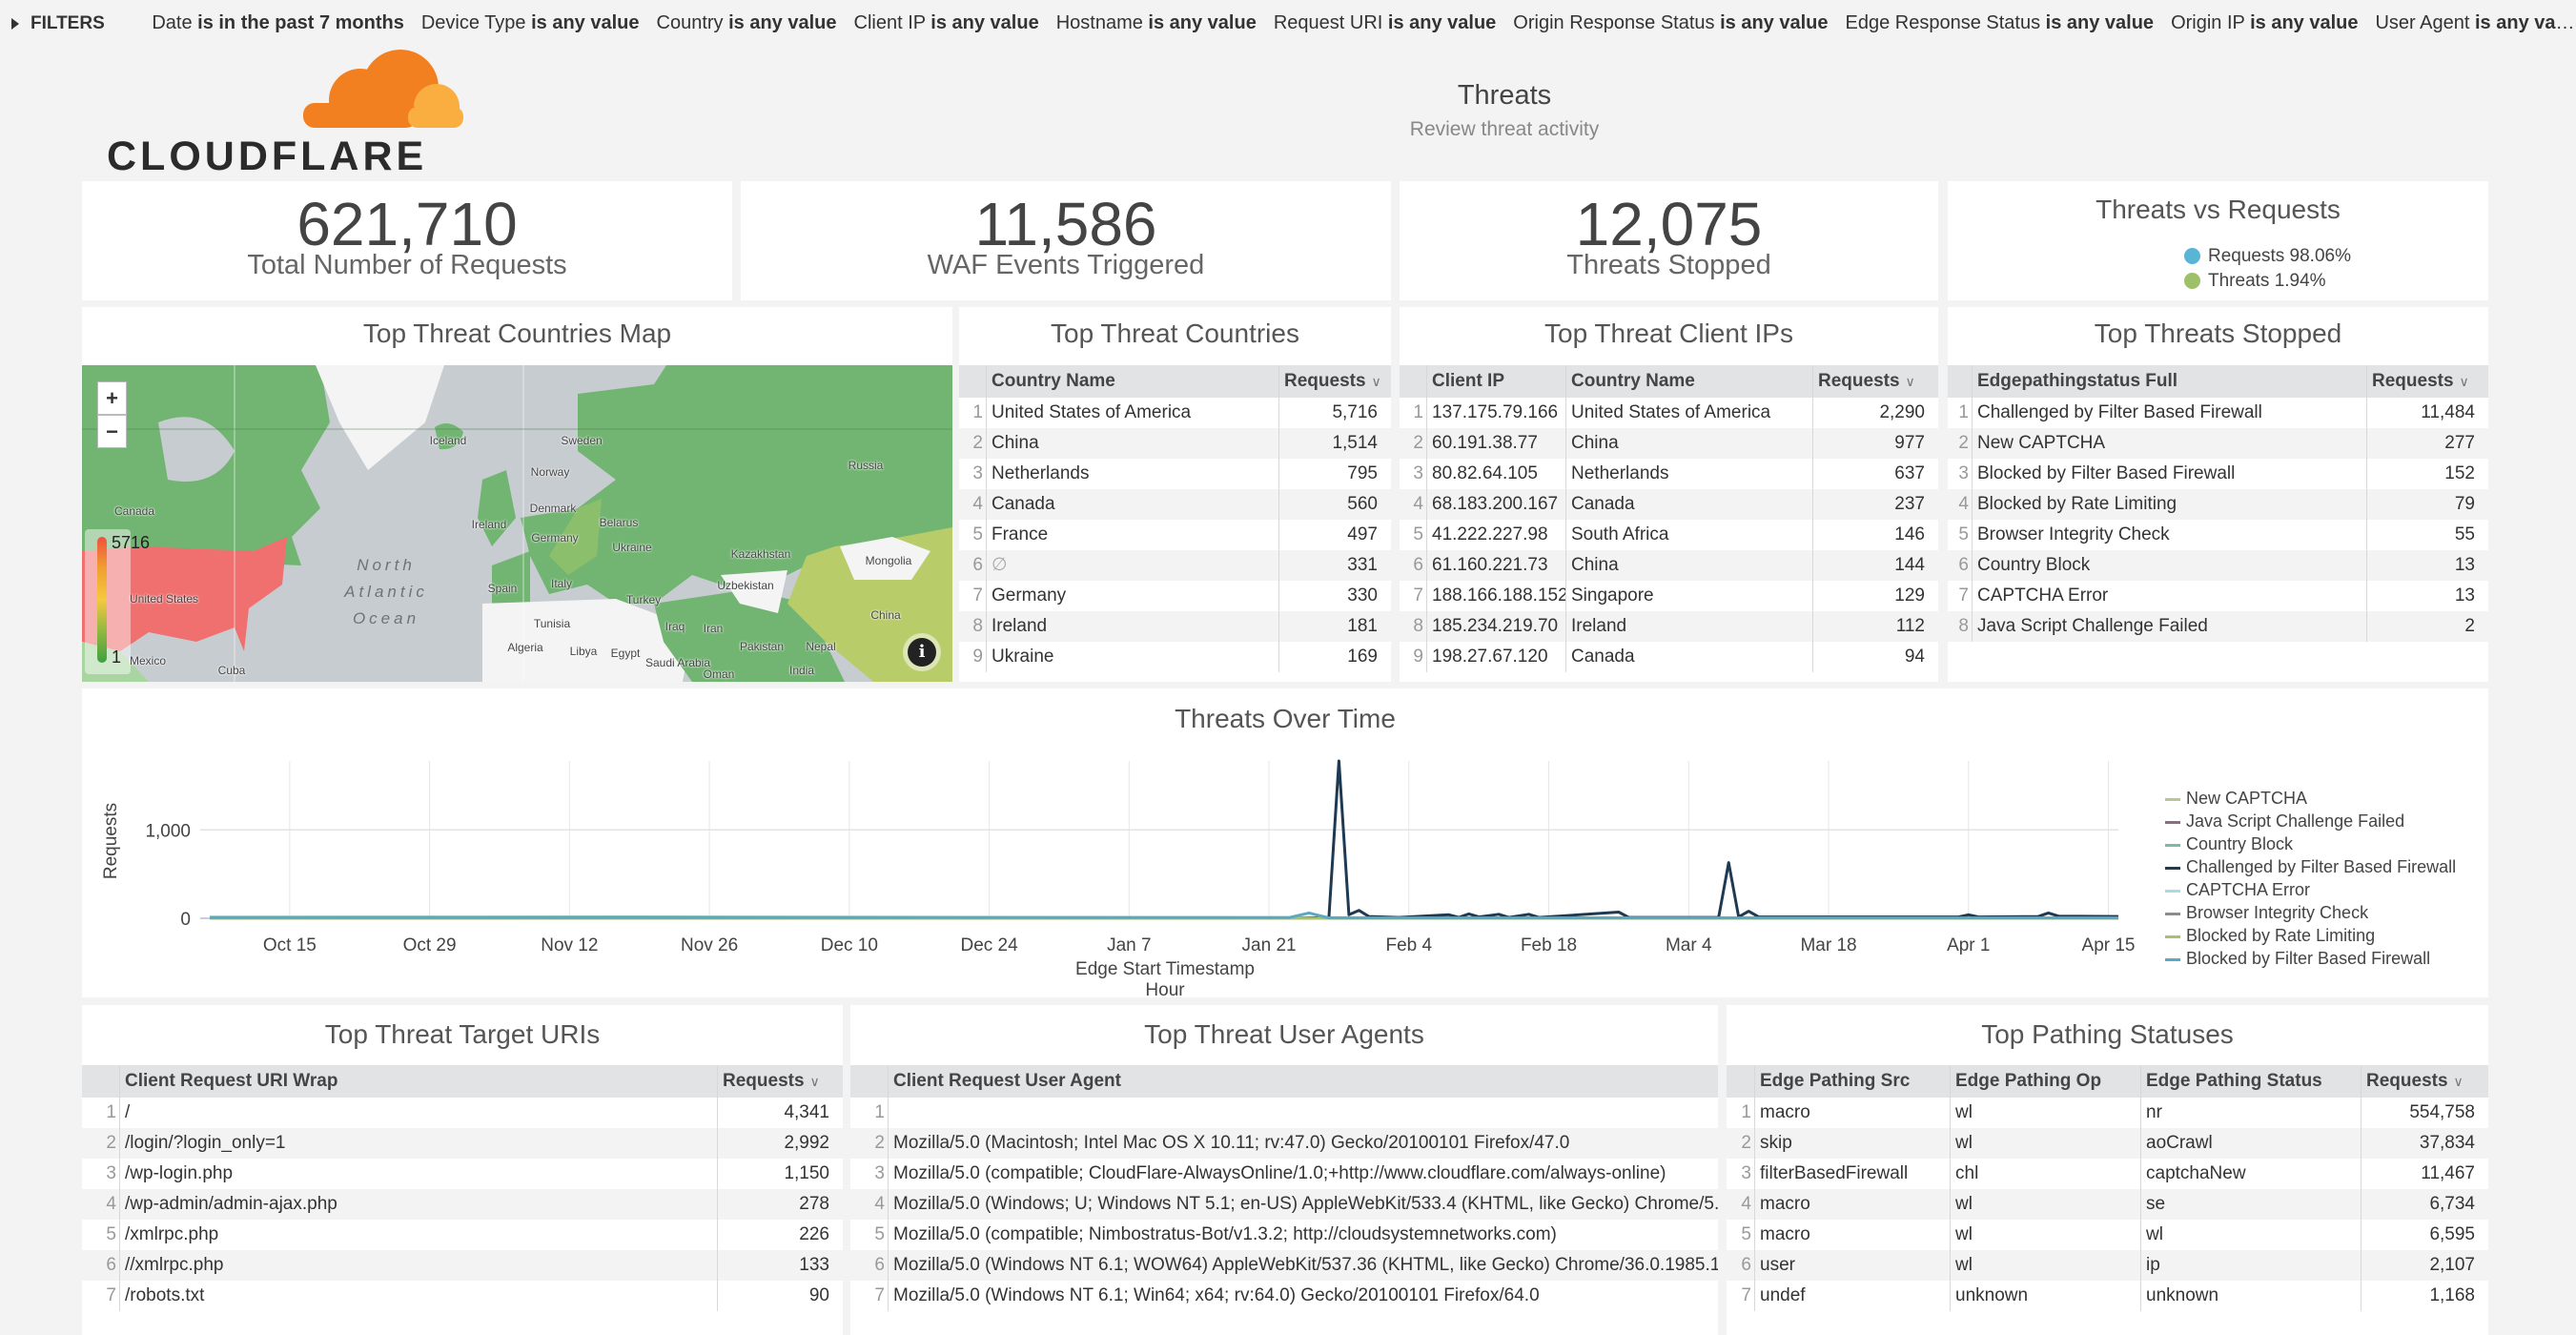  I want to click on table-row: 3 80.82.64.105 Netherlands 637, so click(1669, 474).